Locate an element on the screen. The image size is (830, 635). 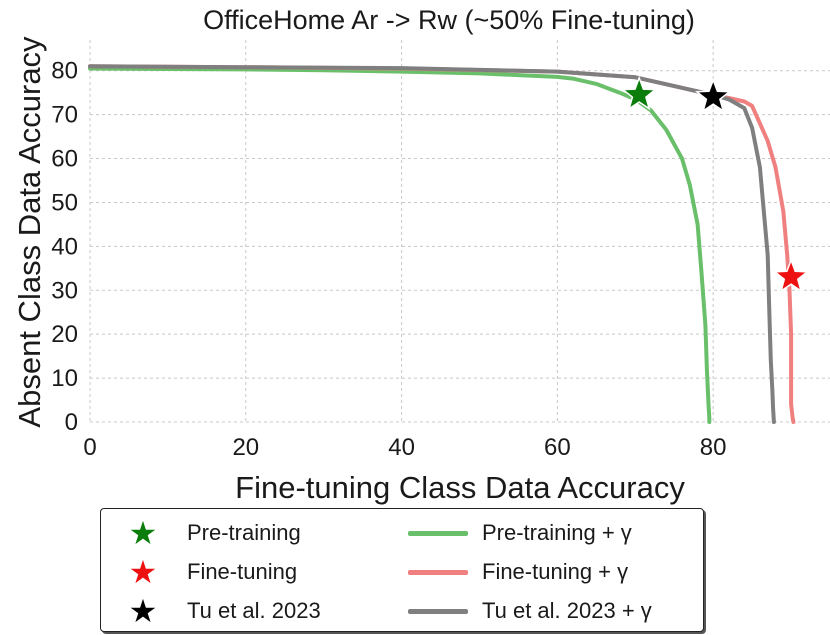
legend-label: Fine-tuning is located at coordinates (242, 571).